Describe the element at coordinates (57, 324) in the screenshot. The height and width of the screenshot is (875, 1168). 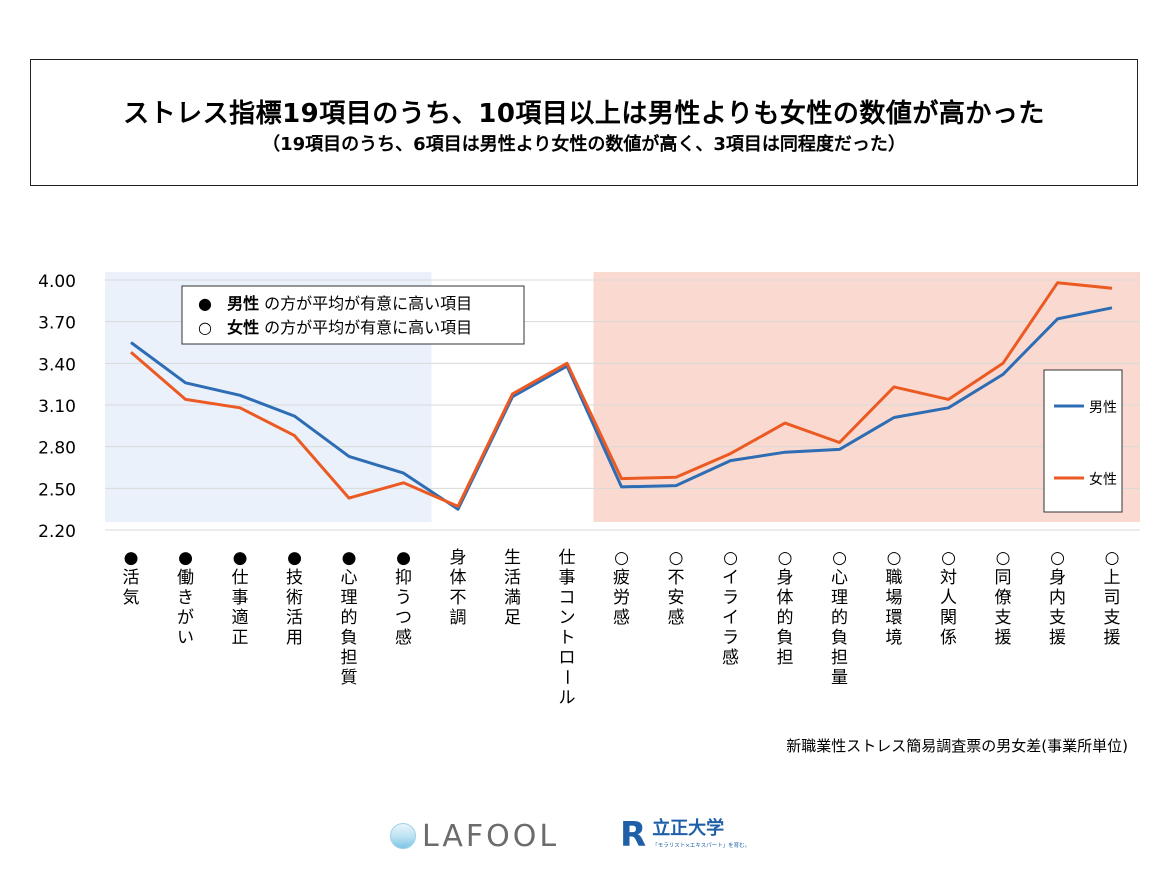
I see `y-tick-label: 3.70` at that location.